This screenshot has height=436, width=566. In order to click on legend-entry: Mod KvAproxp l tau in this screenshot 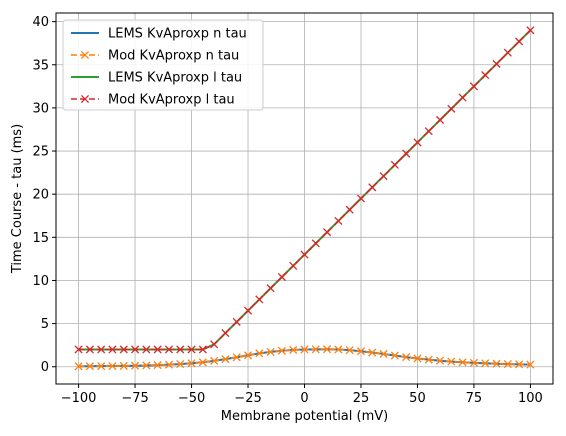, I will do `click(153, 100)`.